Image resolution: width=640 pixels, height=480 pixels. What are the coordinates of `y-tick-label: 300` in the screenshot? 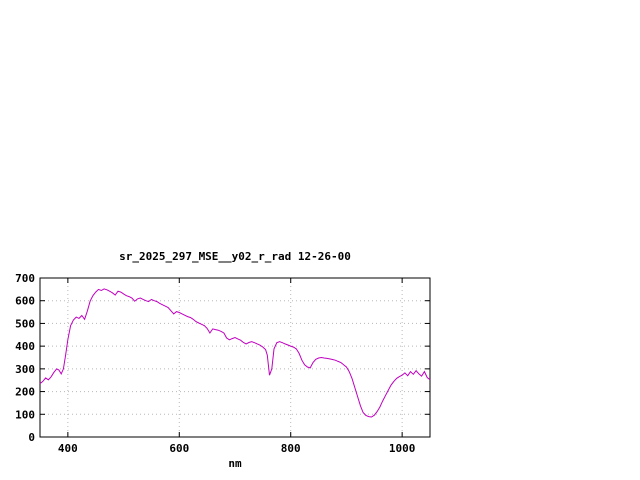 It's located at (25, 369).